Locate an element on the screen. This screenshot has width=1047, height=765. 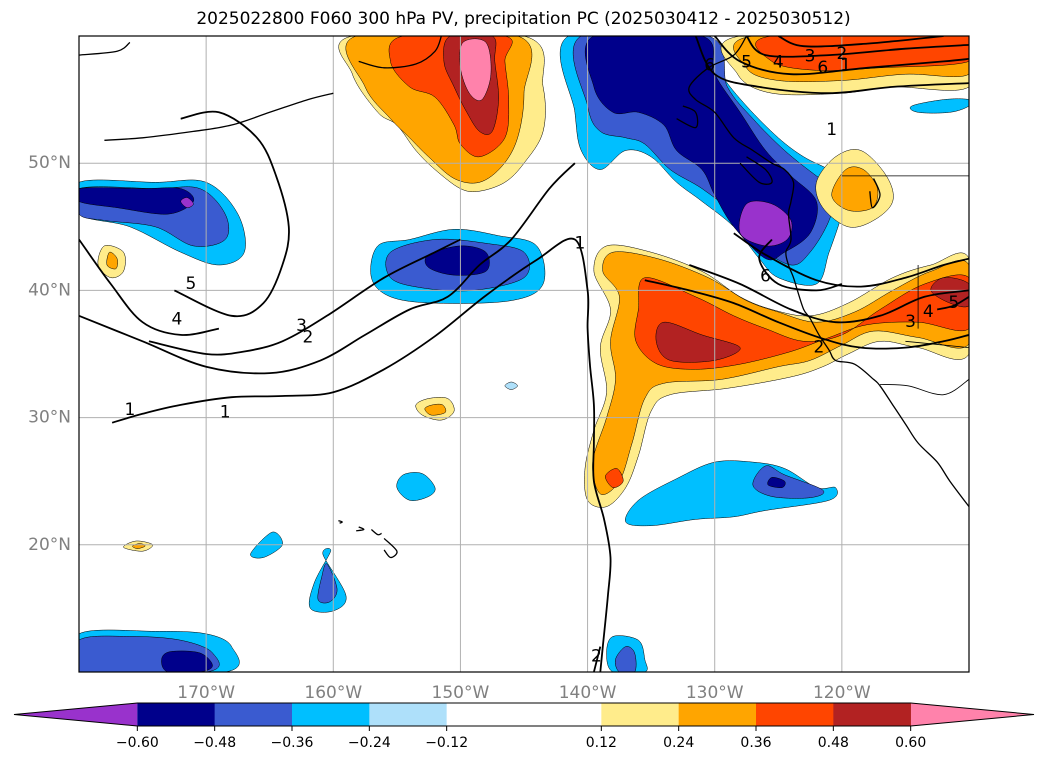
pv-contour-label-8: 6 is located at coordinates (765, 276).